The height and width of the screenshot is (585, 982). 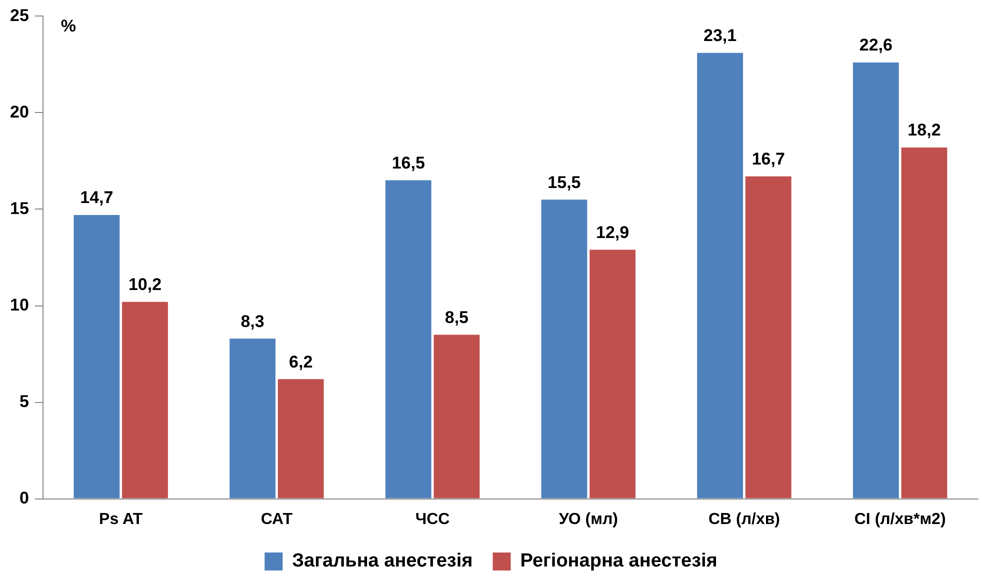 I want to click on y-tick-label: 0, so click(x=24, y=498).